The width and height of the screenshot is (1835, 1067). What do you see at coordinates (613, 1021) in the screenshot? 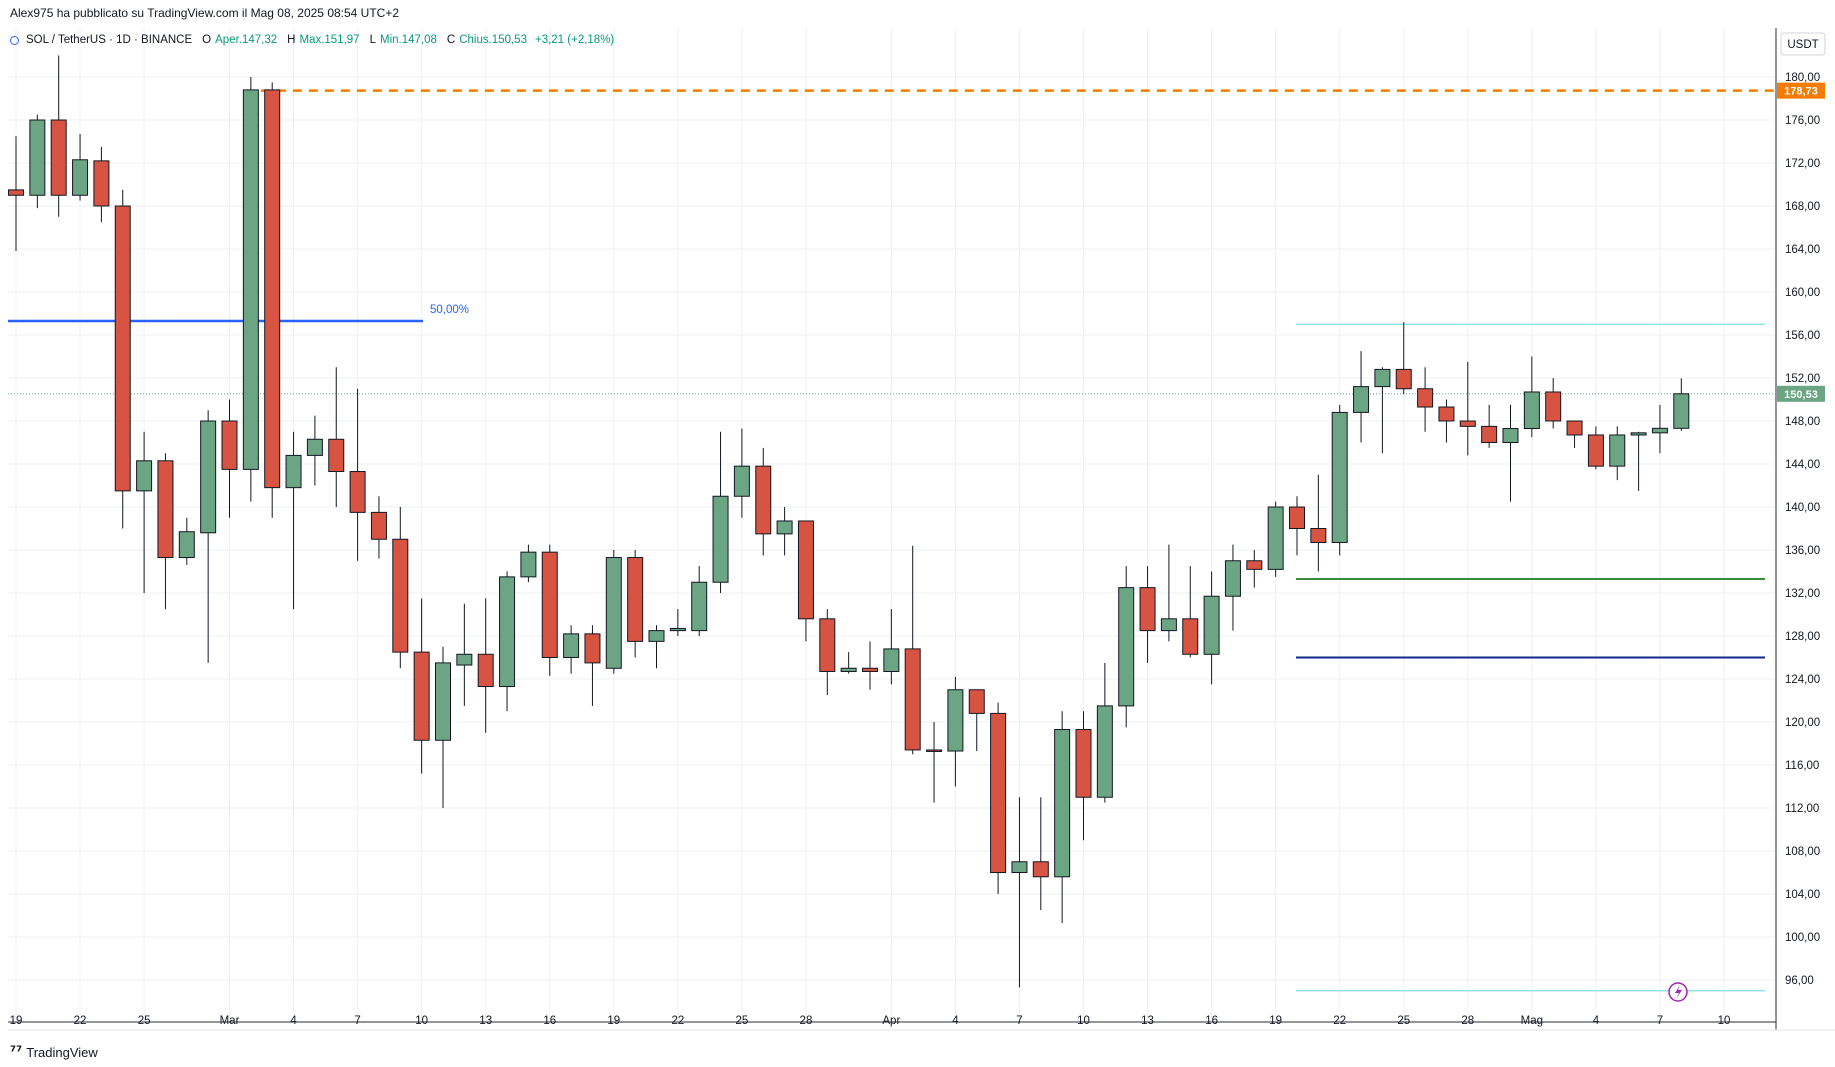
I see `time-tick-label: 19` at bounding box center [613, 1021].